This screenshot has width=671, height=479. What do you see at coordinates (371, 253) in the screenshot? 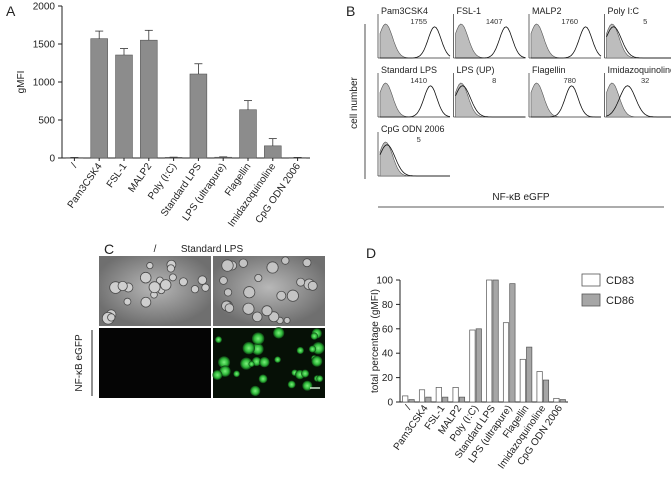
I see `panel-letter-d: D` at bounding box center [371, 253].